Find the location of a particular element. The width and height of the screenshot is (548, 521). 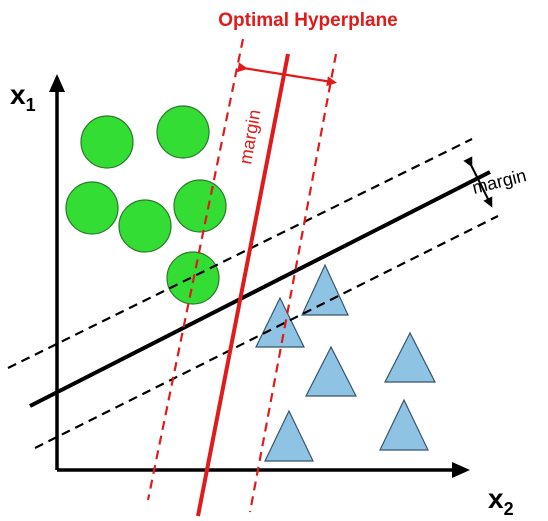

x-axis-label-subscript: 2 is located at coordinates (509, 509).